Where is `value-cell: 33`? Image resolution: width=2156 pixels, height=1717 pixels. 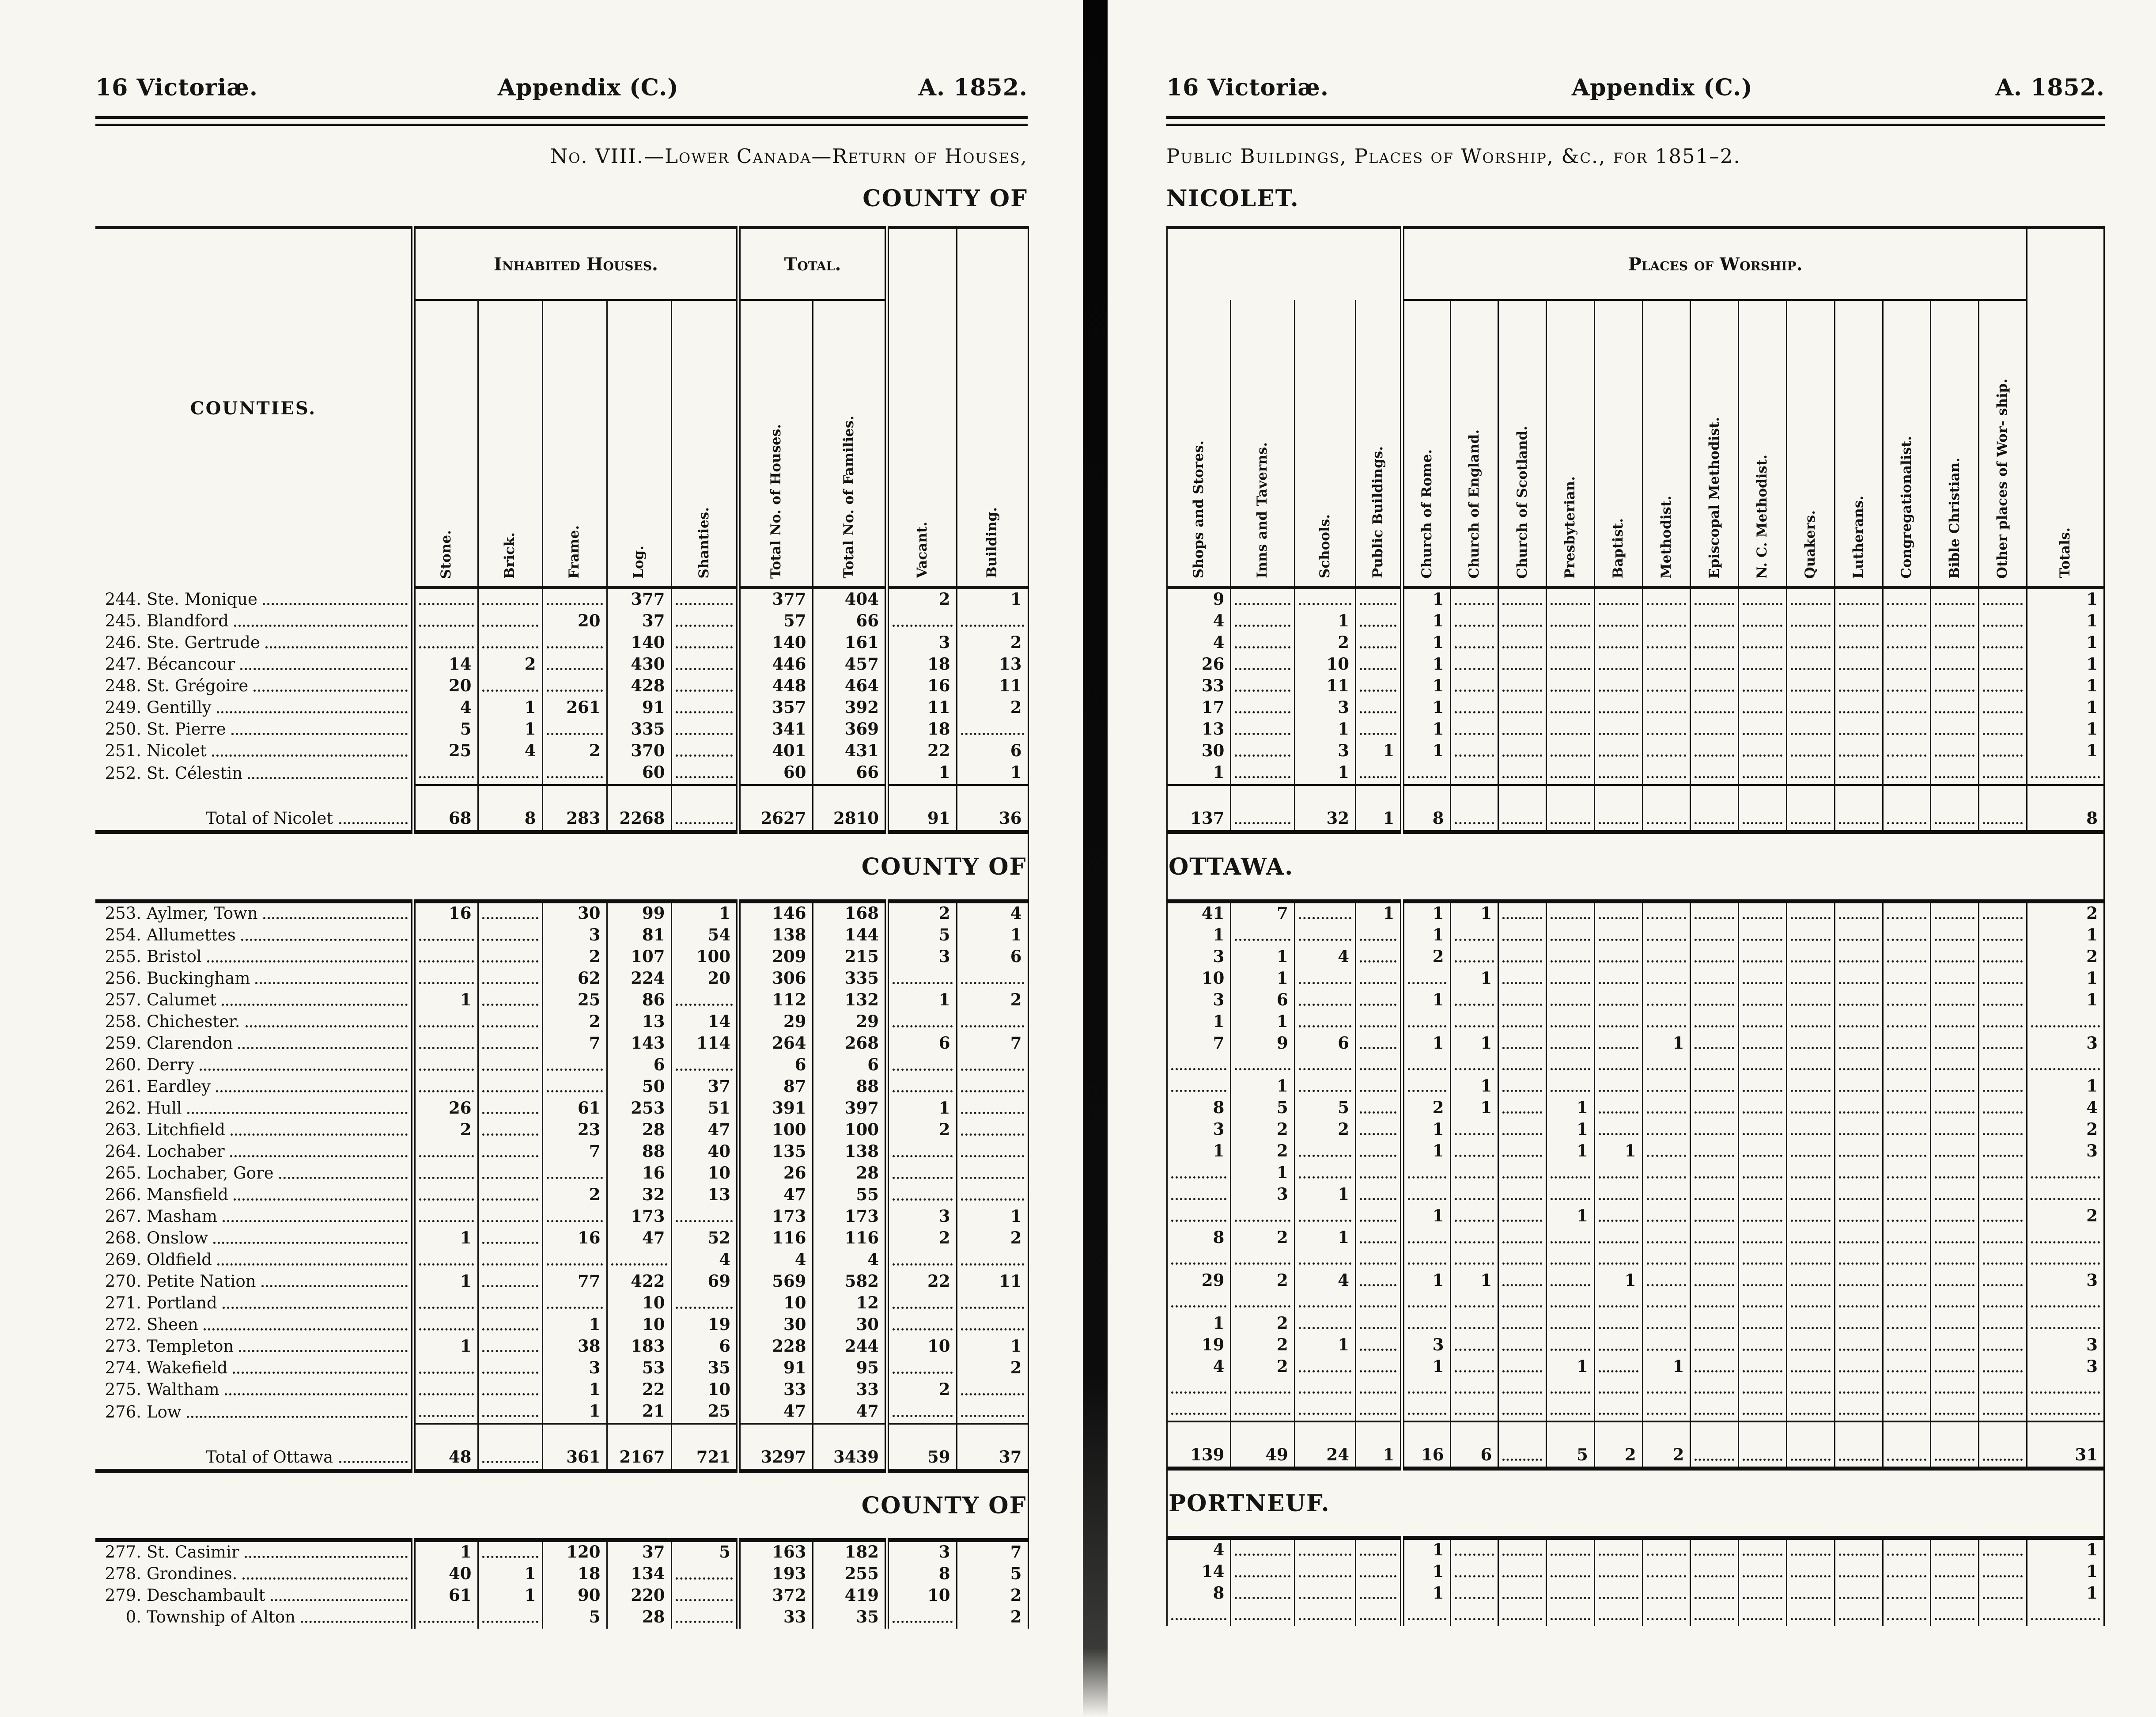 value-cell: 33 is located at coordinates (850, 1390).